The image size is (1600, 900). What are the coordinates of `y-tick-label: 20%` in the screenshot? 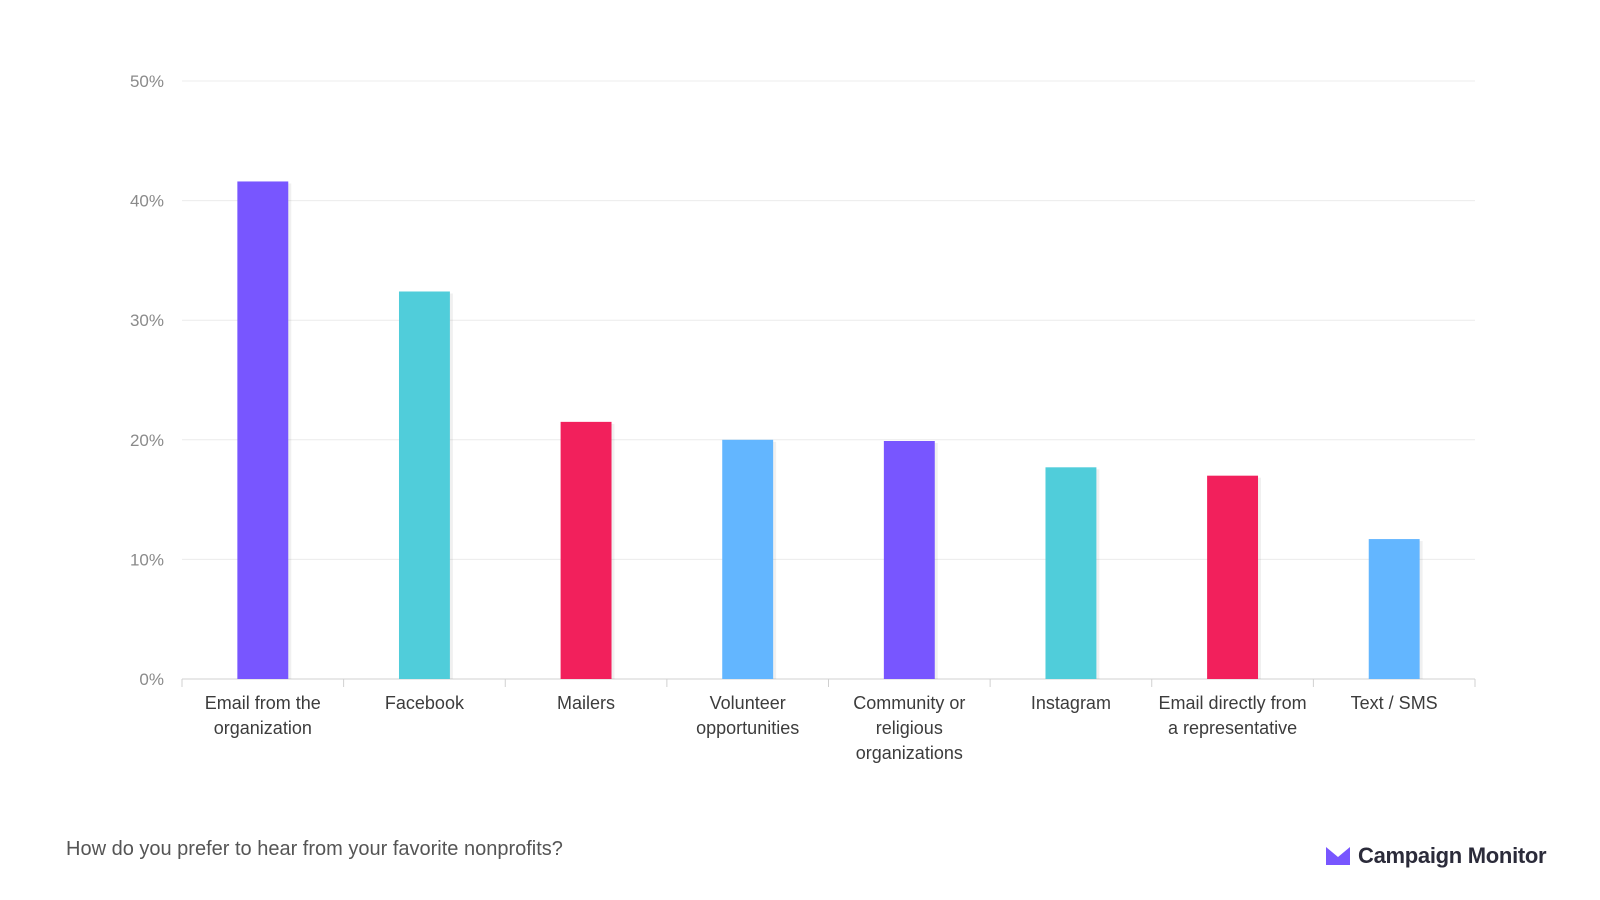 It's located at (147, 440).